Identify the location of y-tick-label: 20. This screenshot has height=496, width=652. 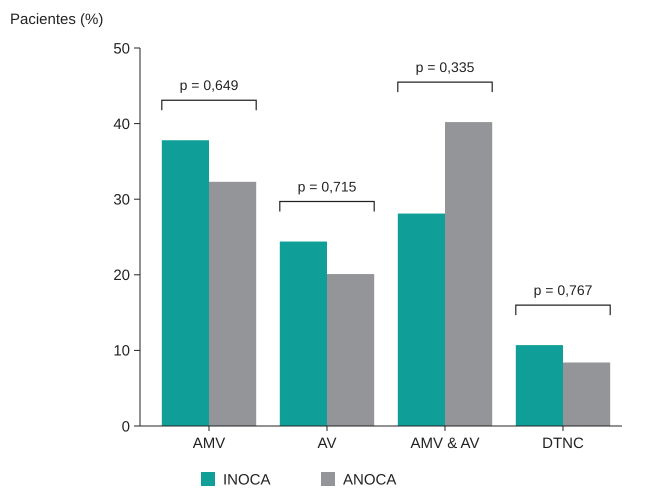
(121, 275).